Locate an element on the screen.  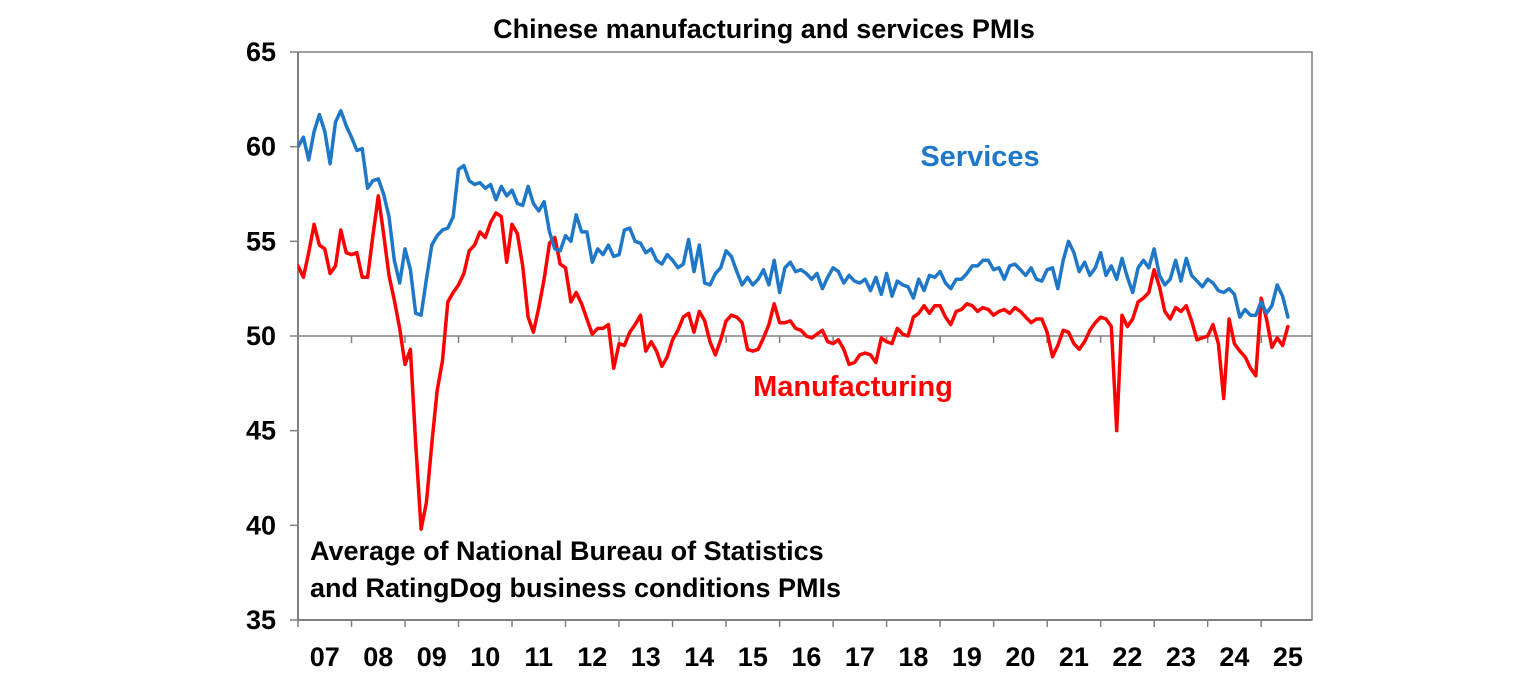
x-tick-label: 25 is located at coordinates (1288, 657).